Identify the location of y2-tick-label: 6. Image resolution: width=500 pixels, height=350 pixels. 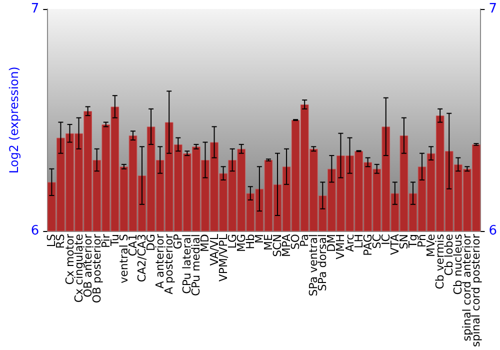
(493, 231).